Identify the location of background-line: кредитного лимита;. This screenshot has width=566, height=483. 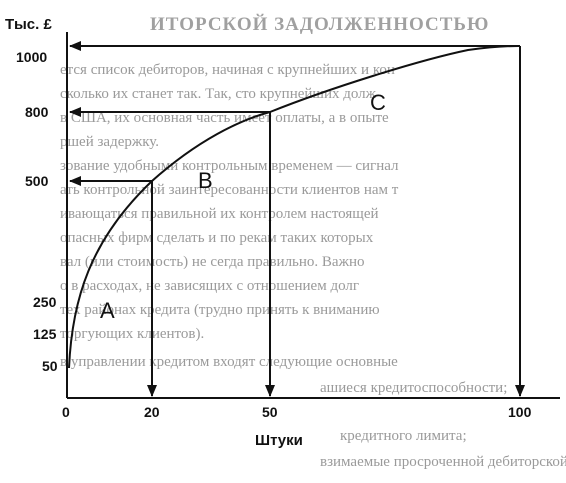
(403, 436).